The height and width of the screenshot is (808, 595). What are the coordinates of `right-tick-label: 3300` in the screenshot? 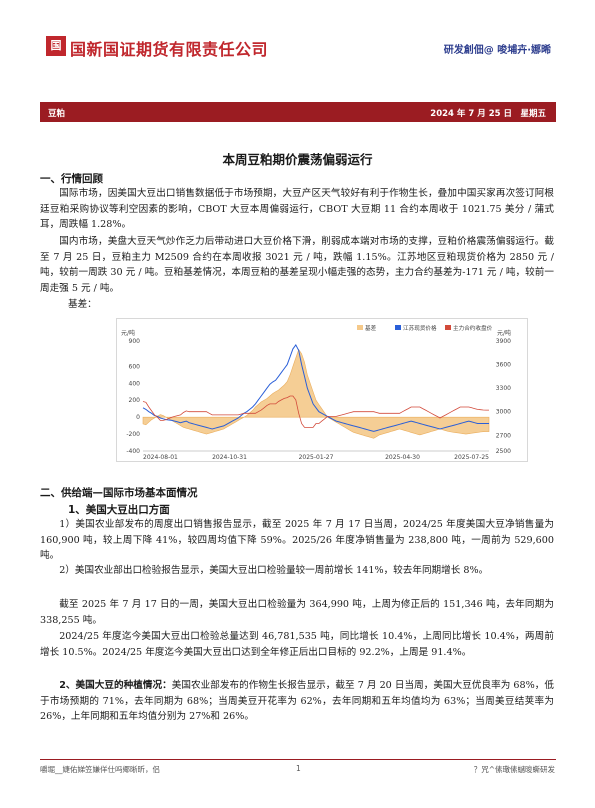 It's located at (503, 388).